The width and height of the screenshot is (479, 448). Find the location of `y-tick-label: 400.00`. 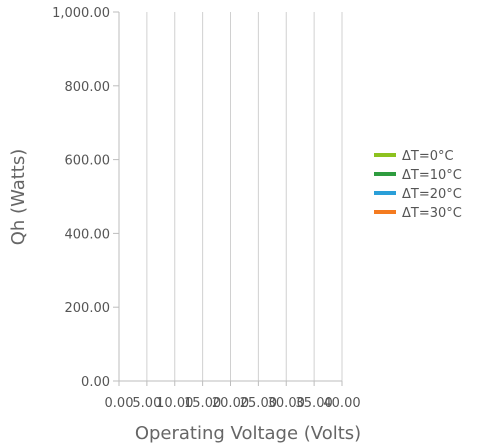

y-tick-label: 400.00 is located at coordinates (88, 234).